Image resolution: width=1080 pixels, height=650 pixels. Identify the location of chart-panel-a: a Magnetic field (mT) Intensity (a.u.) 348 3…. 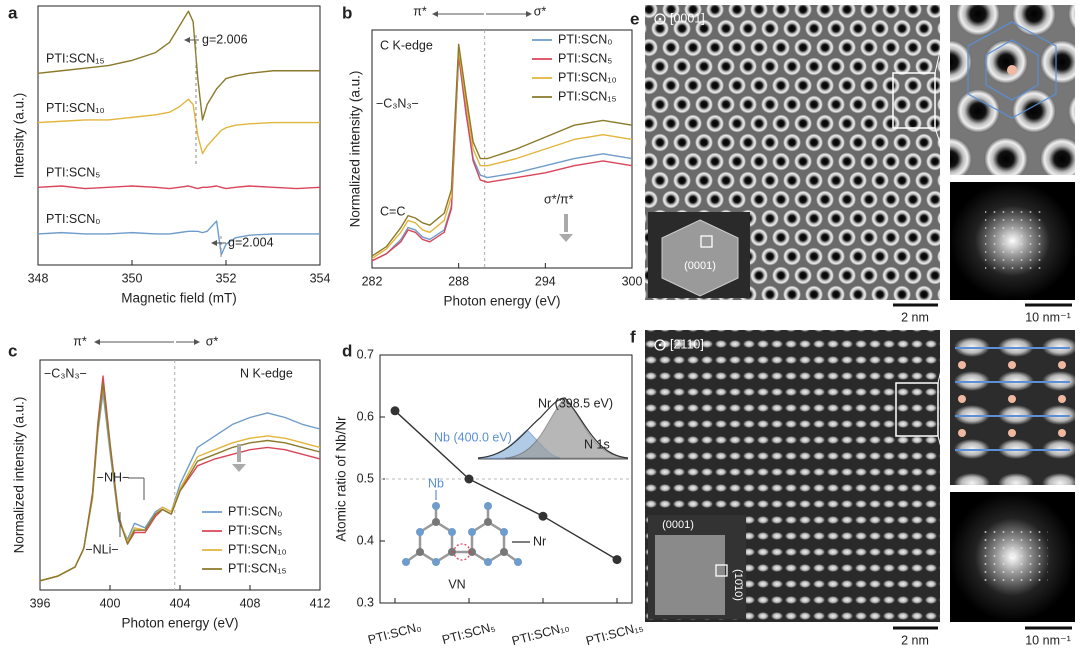
(169, 154).